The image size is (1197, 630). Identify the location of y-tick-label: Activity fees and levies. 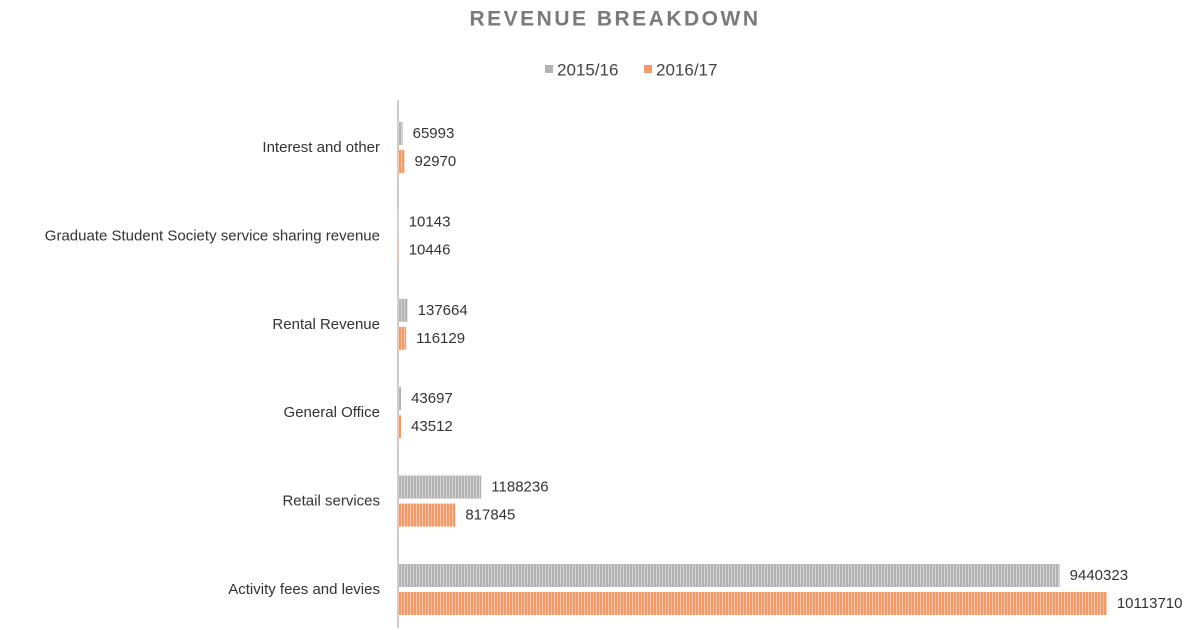
(304, 589).